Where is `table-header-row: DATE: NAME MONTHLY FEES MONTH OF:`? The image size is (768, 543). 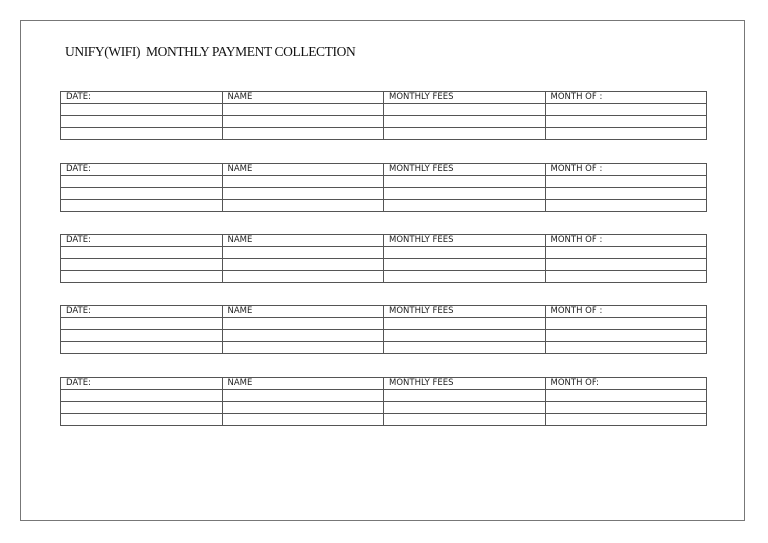 table-header-row: DATE: NAME MONTHLY FEES MONTH OF: is located at coordinates (383, 383).